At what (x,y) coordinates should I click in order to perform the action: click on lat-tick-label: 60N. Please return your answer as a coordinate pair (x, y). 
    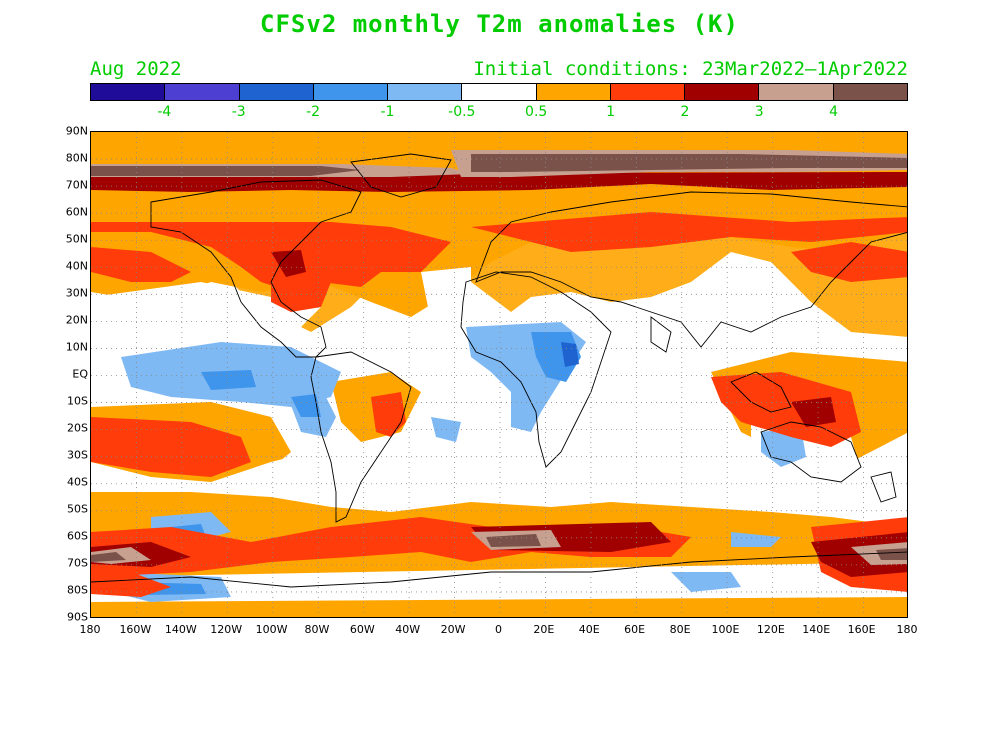
    Looking at the image, I should click on (76, 212).